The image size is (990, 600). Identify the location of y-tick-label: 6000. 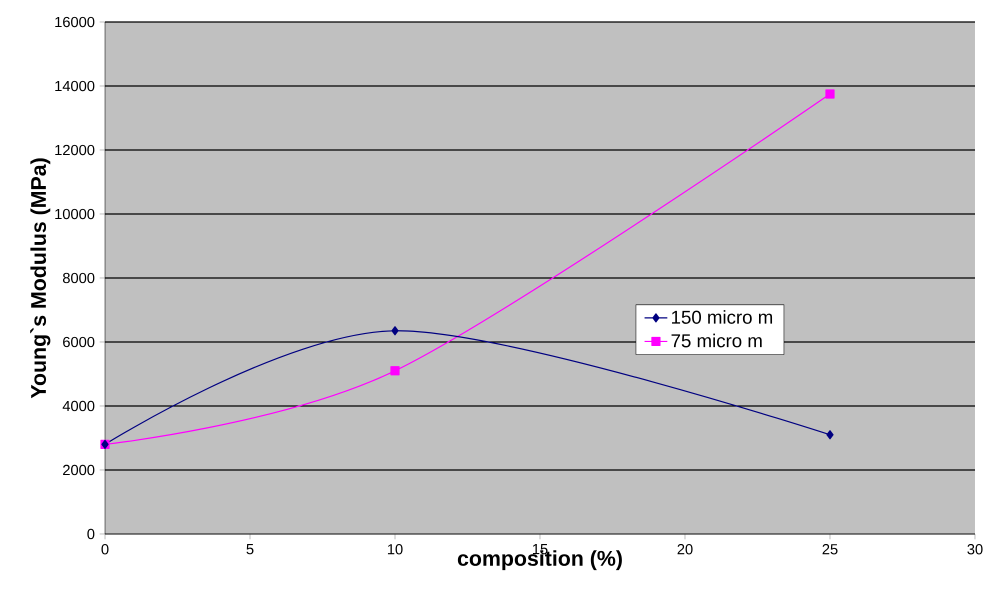
(78, 342).